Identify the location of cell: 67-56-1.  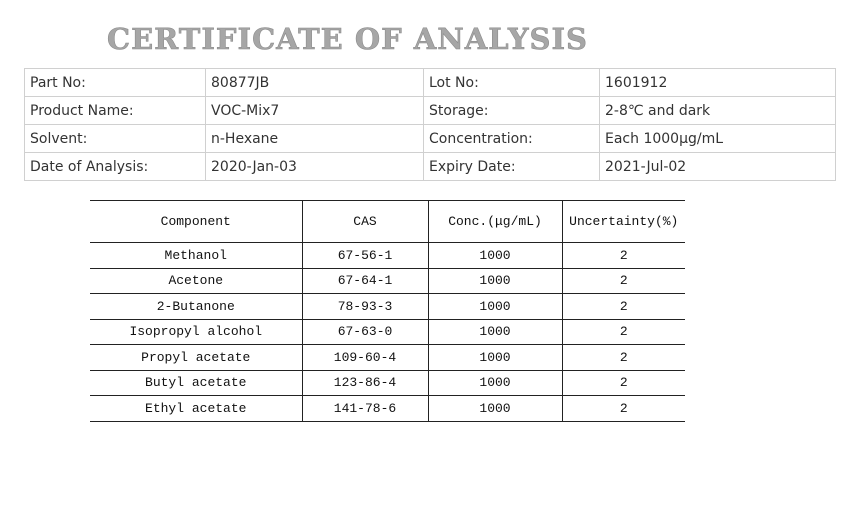
(364, 255).